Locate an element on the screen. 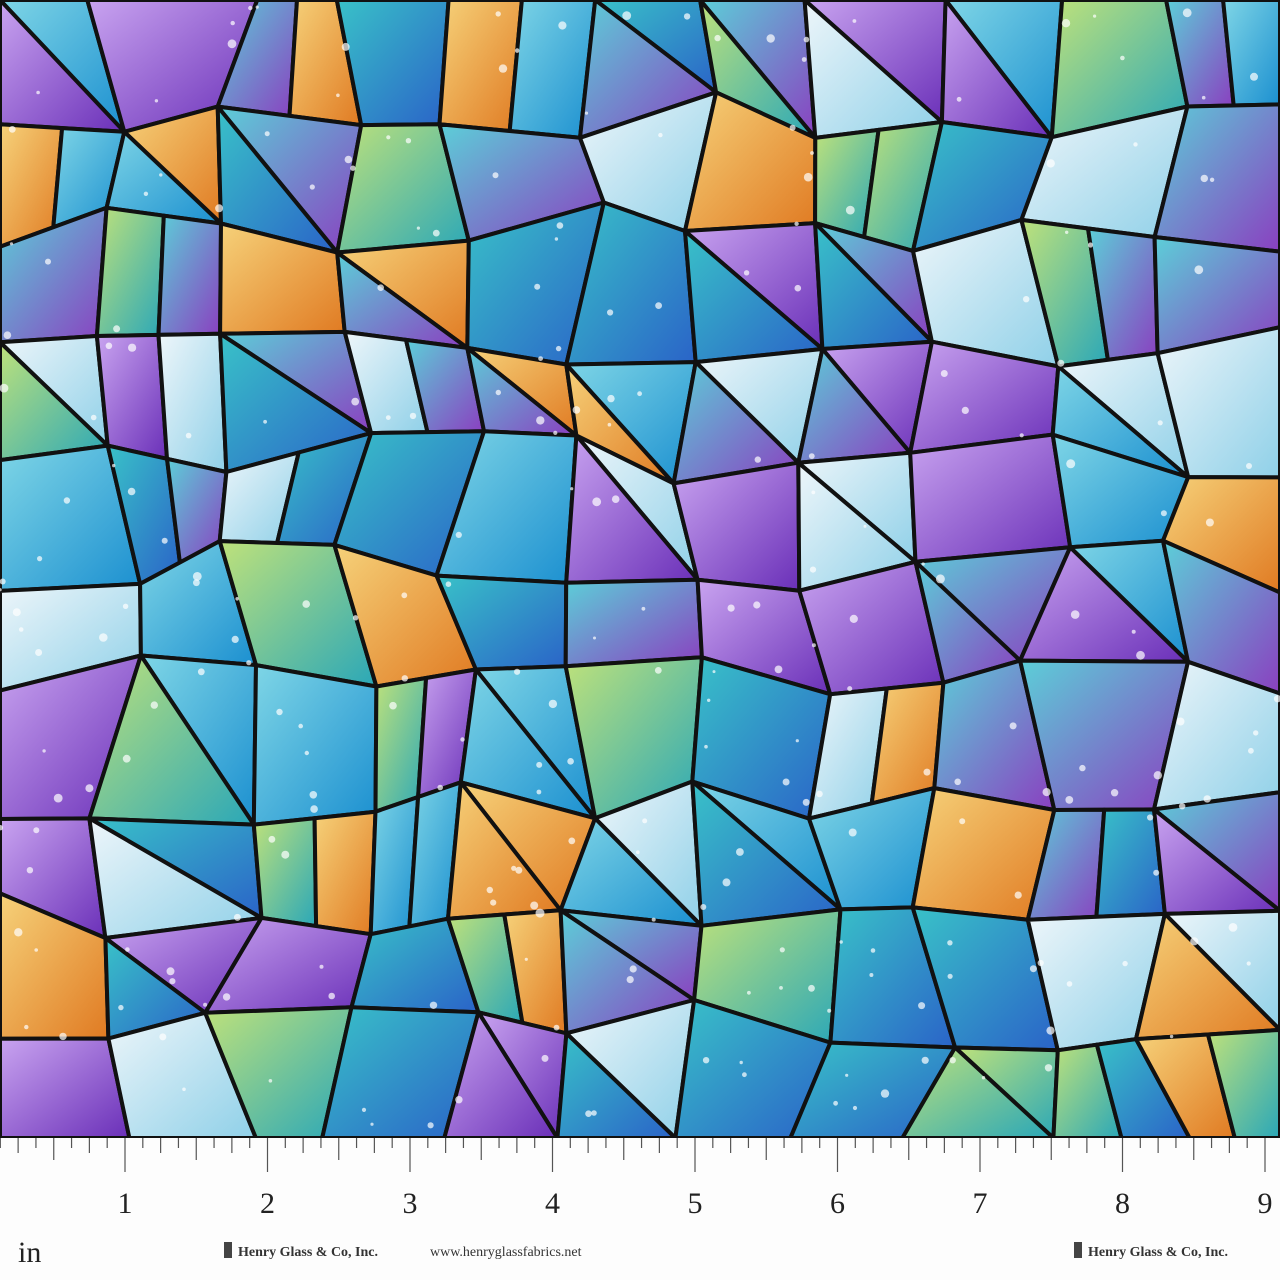 The height and width of the screenshot is (1280, 1280). ruler-number: 6 is located at coordinates (837, 1203).